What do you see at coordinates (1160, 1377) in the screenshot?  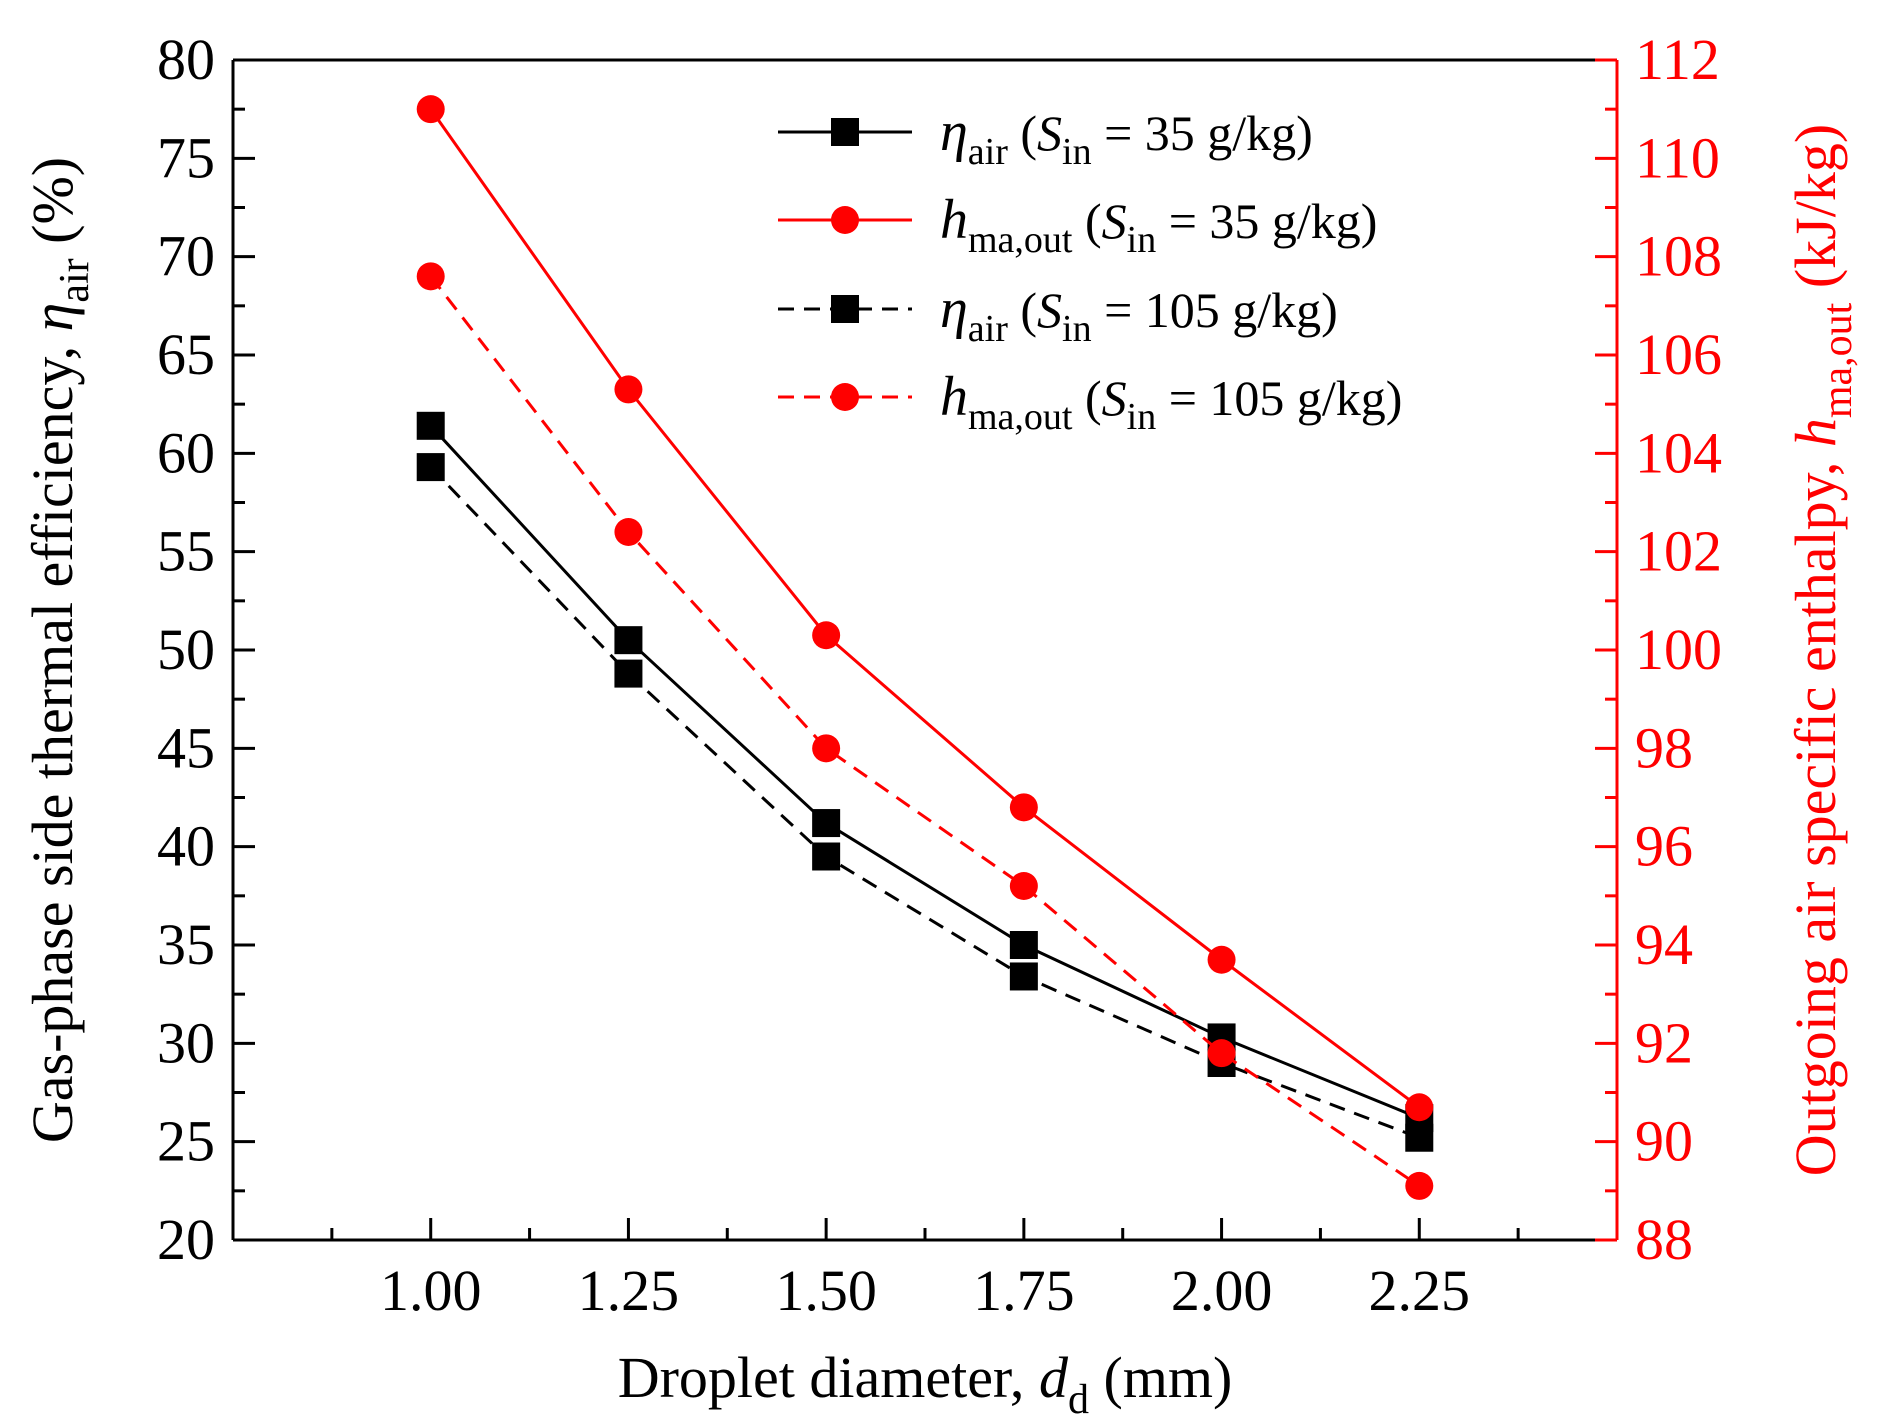 I see `x-axis-title-unit: (mm)` at bounding box center [1160, 1377].